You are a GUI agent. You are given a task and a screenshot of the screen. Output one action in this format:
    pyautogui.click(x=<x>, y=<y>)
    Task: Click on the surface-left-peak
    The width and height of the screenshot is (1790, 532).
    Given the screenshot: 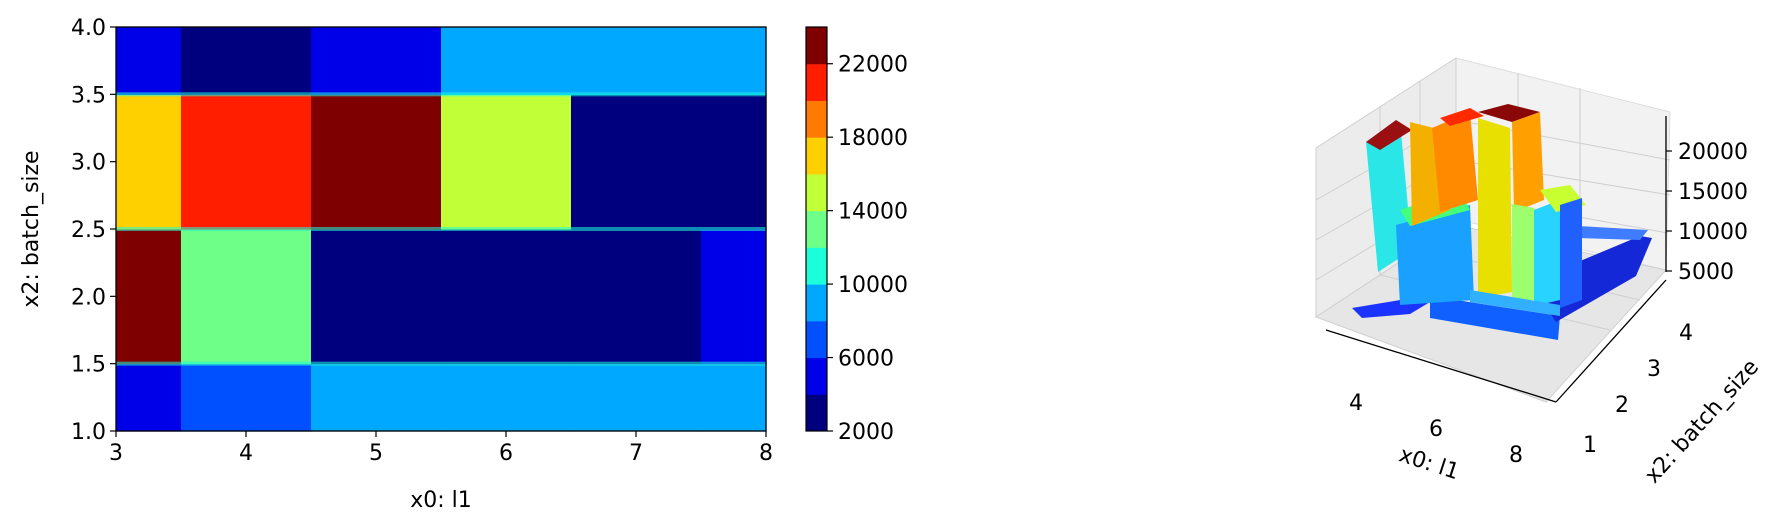 What is the action you would take?
    pyautogui.click(x=1389, y=135)
    